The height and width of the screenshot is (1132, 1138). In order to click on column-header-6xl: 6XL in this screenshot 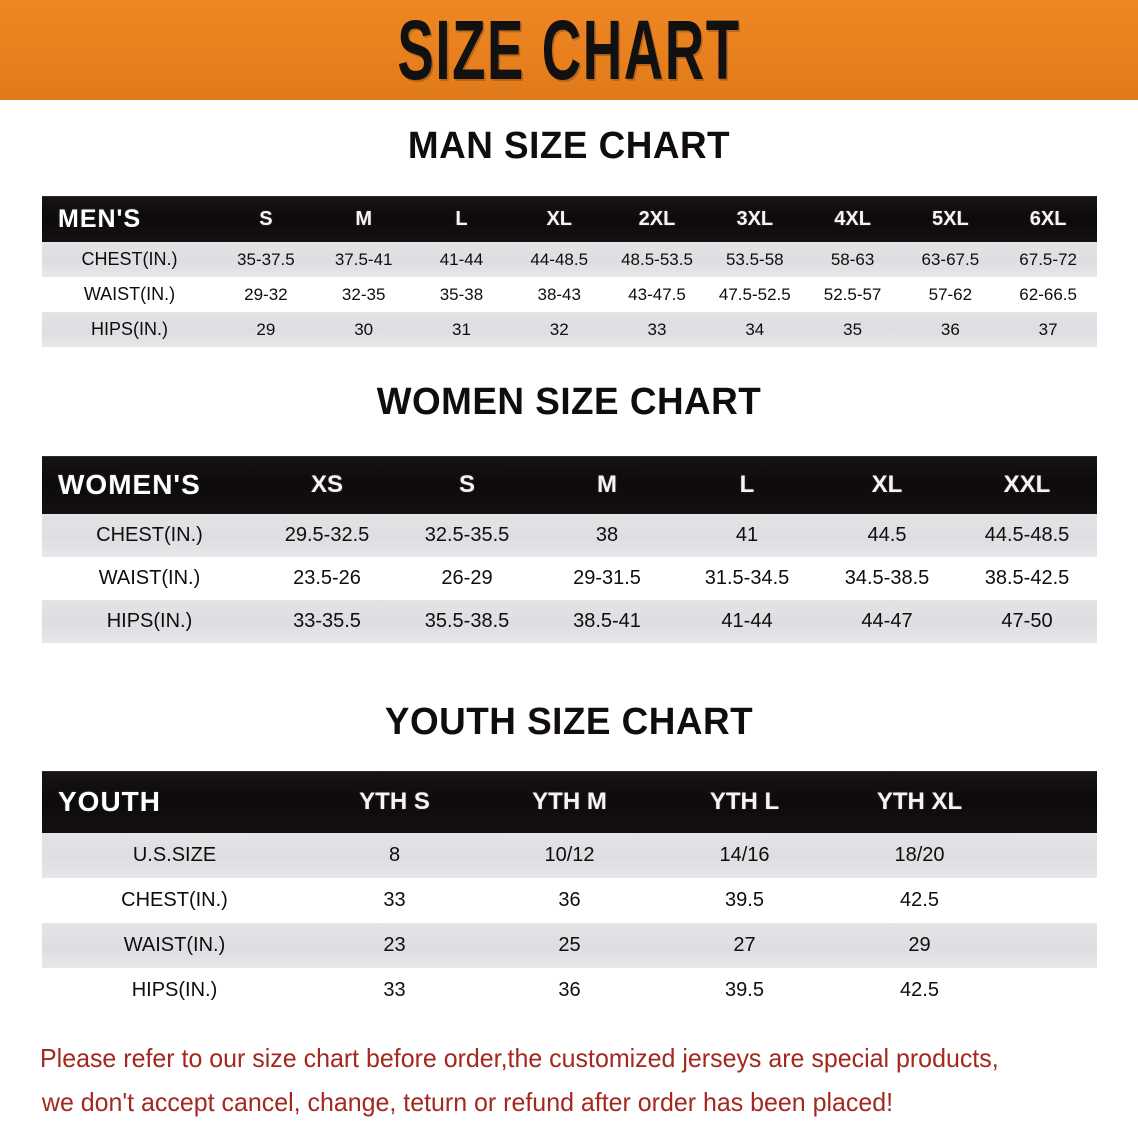, I will do `click(1048, 218)`.